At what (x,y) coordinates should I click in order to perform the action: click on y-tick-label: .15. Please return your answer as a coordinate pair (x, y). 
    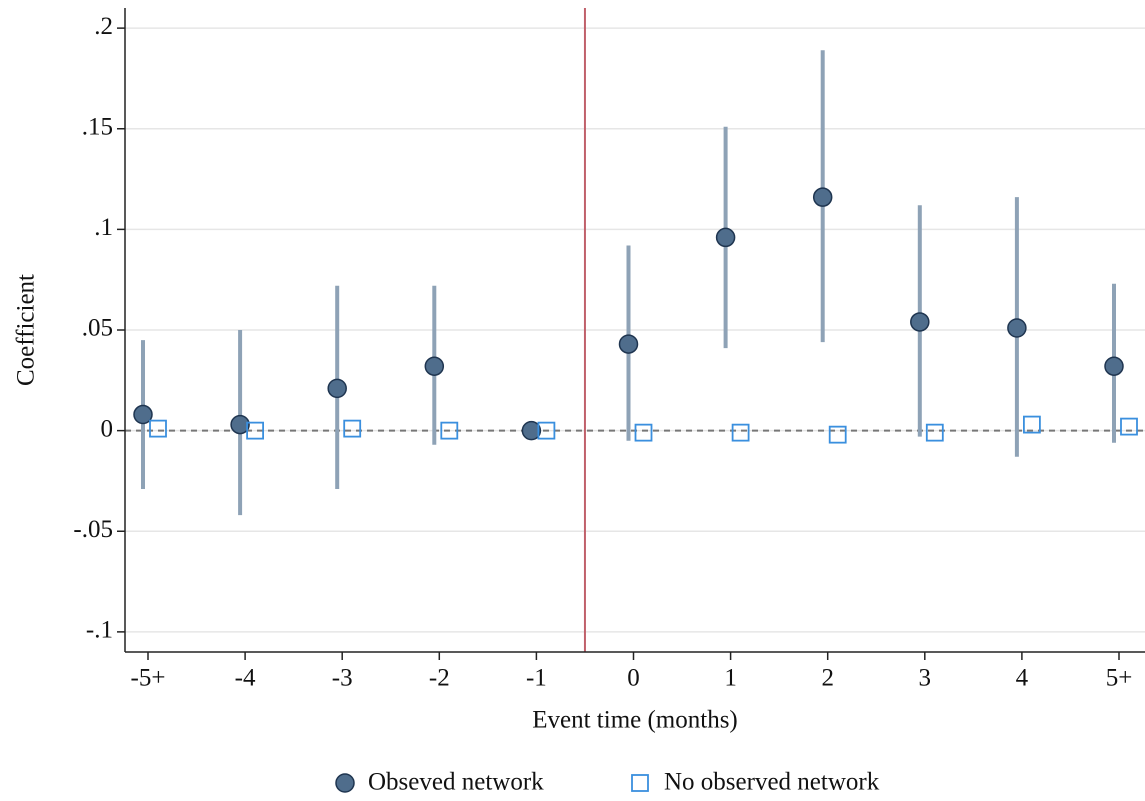
    Looking at the image, I should click on (97, 126).